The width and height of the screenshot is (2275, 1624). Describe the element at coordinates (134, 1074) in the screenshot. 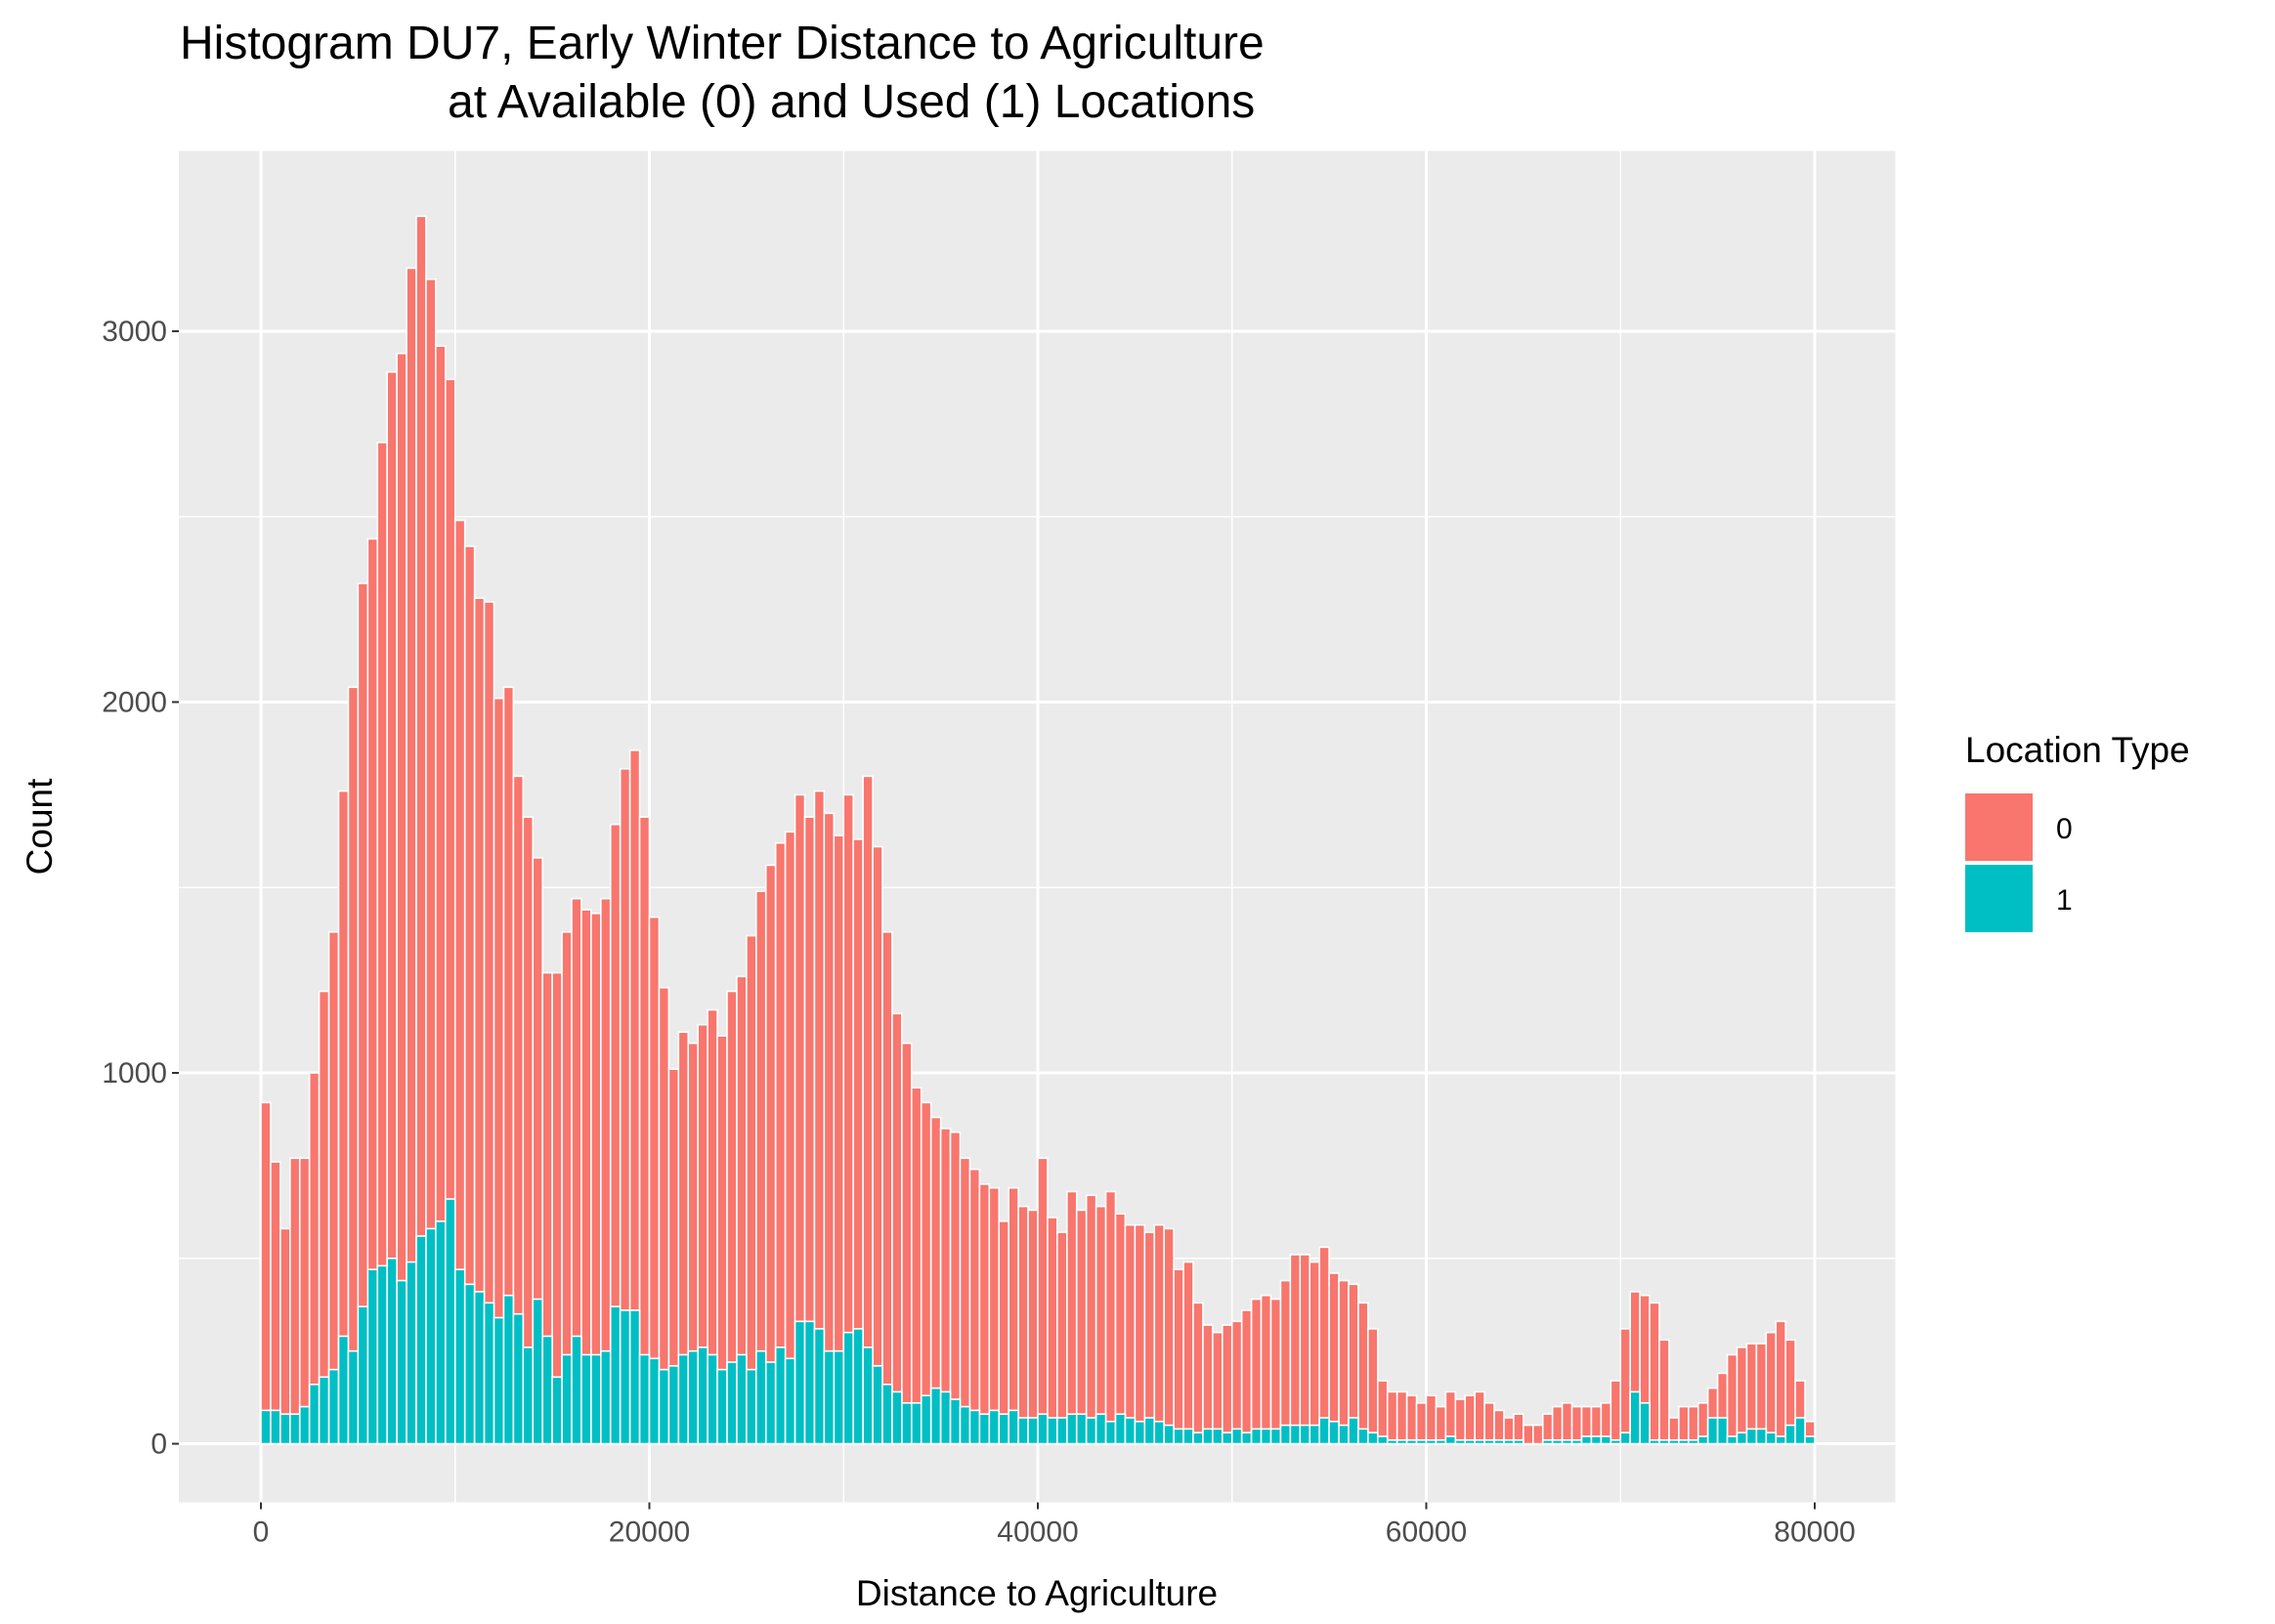

I see `y-tick-label: 1000` at that location.